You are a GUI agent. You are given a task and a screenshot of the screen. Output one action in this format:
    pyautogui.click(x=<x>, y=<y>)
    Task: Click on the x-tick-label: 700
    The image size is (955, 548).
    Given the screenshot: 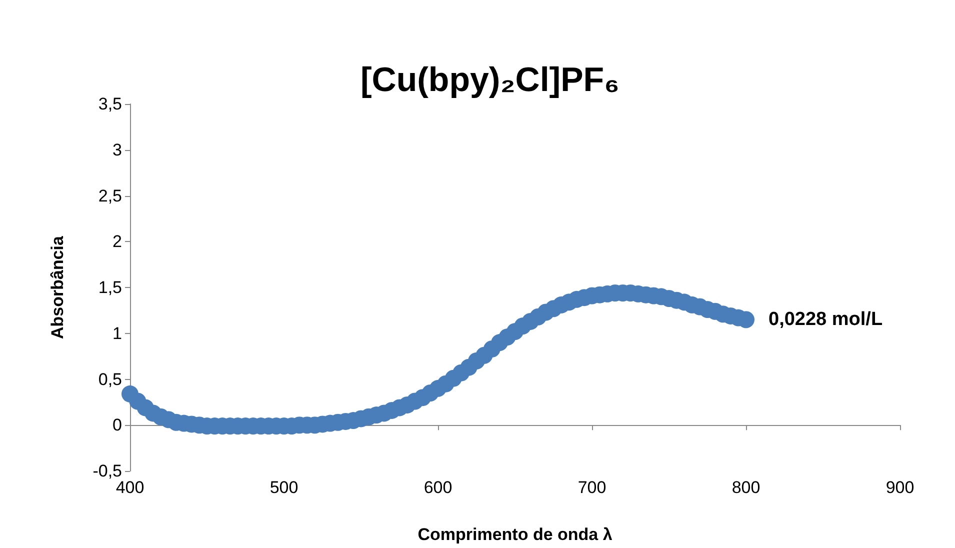 What is the action you would take?
    pyautogui.click(x=592, y=487)
    